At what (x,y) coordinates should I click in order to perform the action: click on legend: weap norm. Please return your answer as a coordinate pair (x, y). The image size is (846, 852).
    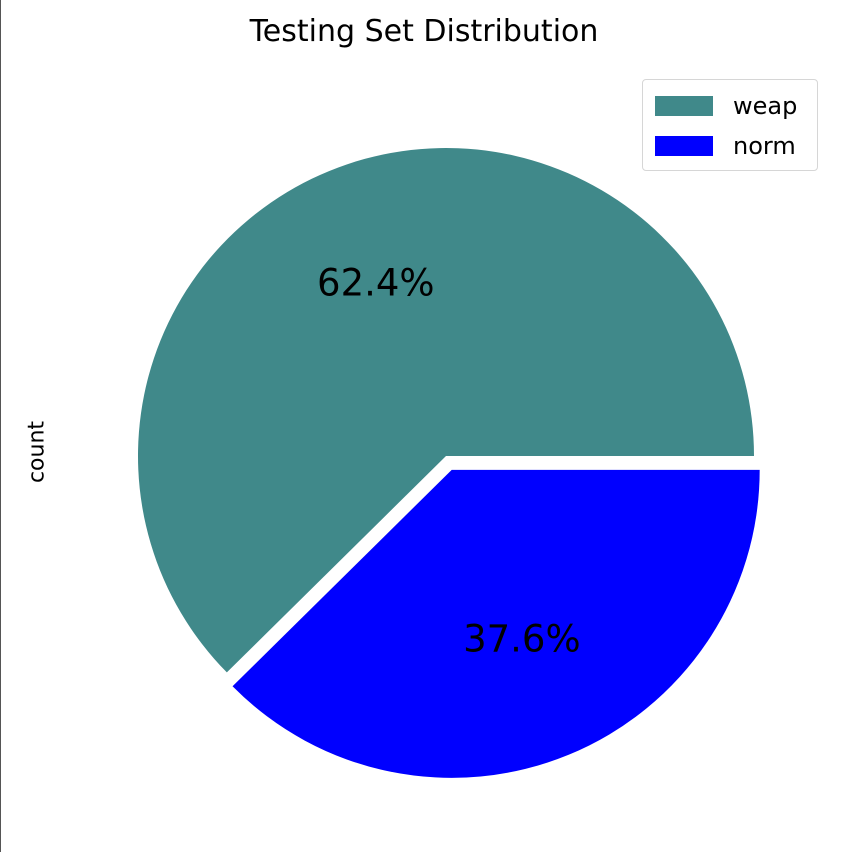
    Looking at the image, I should click on (730, 125).